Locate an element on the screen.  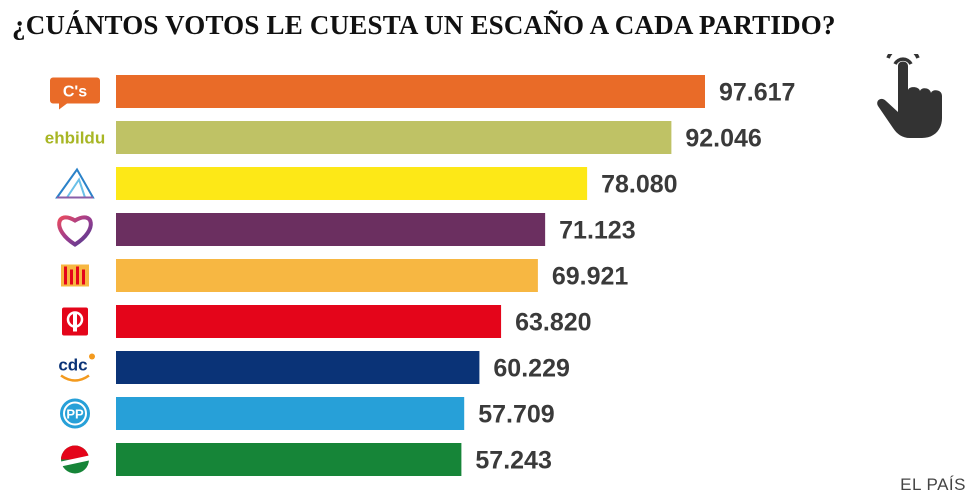
data-label-7: 57.709 is located at coordinates (516, 415).